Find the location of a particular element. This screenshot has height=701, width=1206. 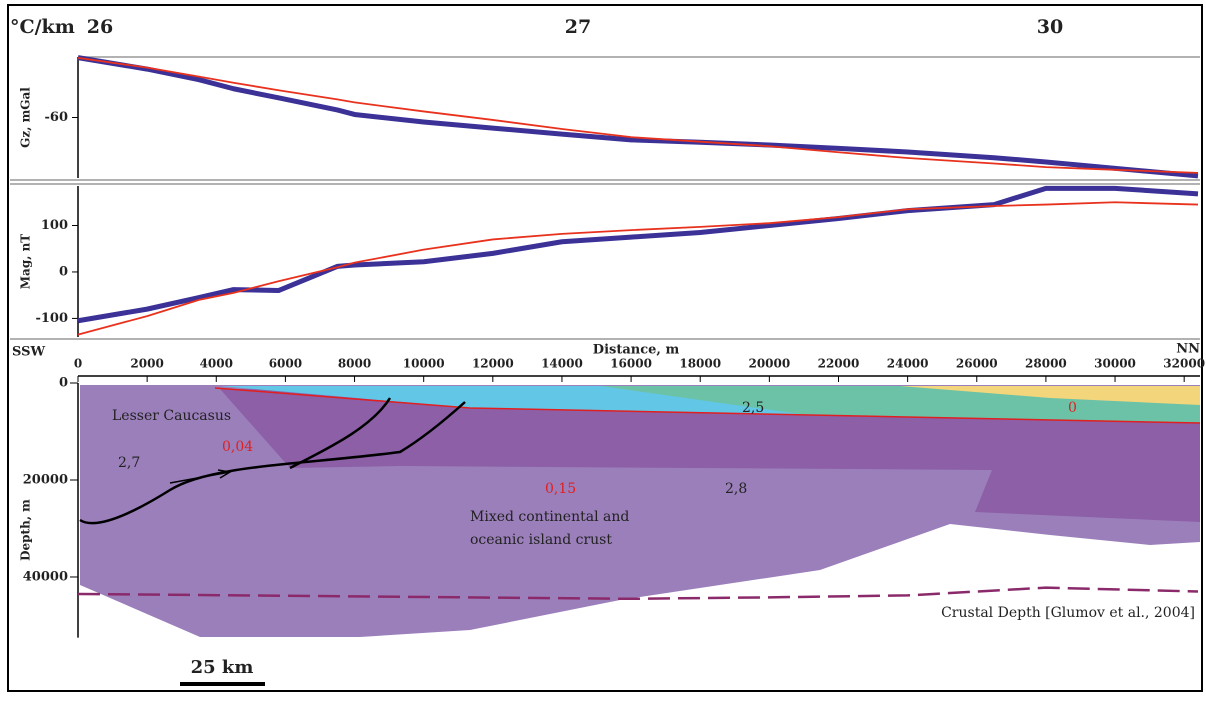

x-axis-label: Distance, m is located at coordinates (636, 350).